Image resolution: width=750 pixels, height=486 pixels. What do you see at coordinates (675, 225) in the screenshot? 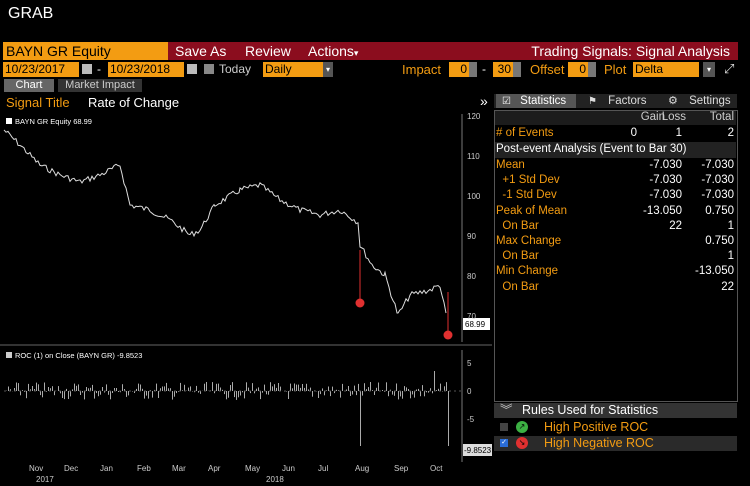
I see `stats-loss: 22` at bounding box center [675, 225].